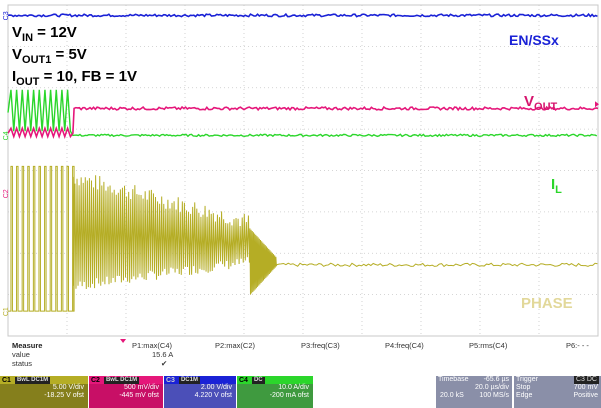 This screenshot has height=408, width=601. Describe the element at coordinates (164, 363) in the screenshot. I see `measure-p1-status: ✔` at that location.